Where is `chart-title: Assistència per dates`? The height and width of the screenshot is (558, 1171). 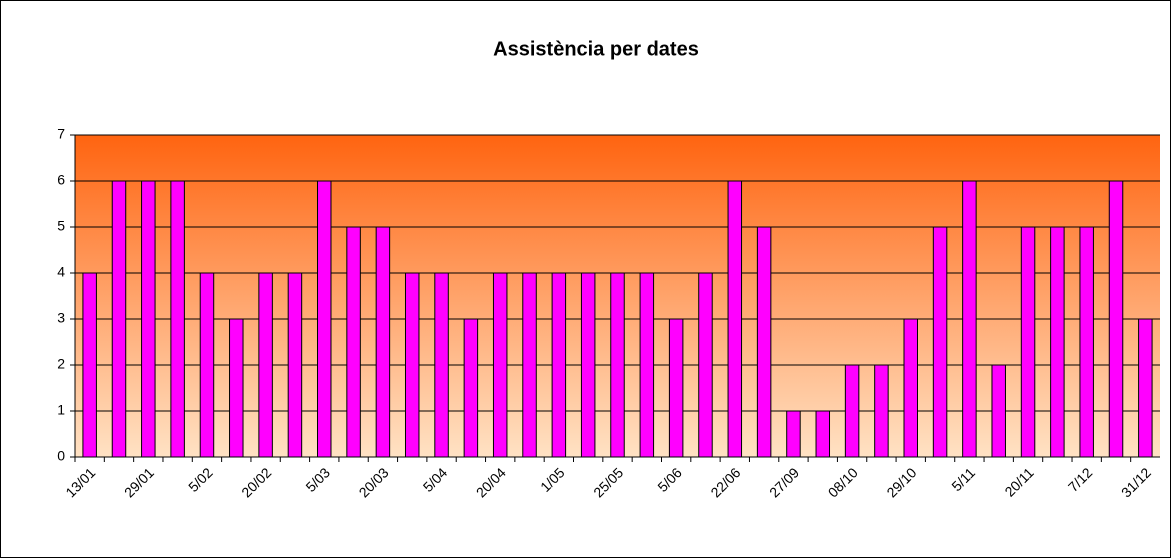
chart-title: Assistència per dates is located at coordinates (596, 49).